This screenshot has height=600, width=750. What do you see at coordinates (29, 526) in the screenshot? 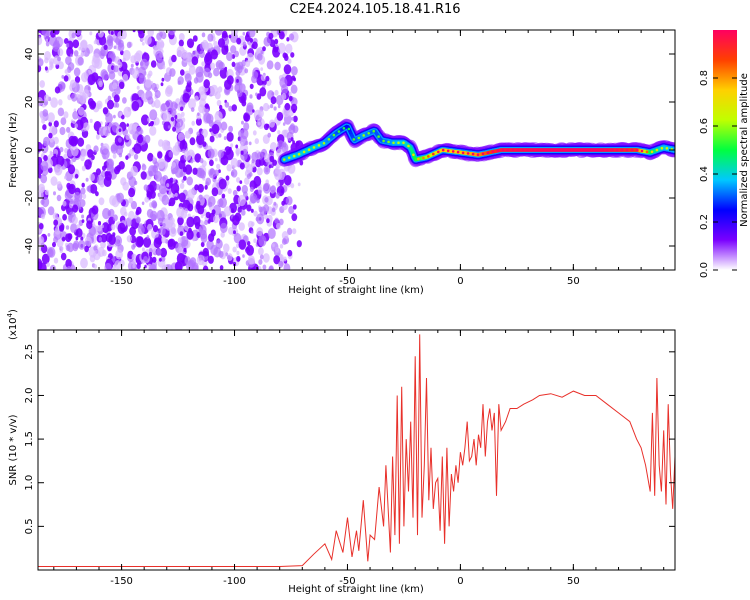
I see `snr-ytick-label: 0.5` at bounding box center [29, 526].